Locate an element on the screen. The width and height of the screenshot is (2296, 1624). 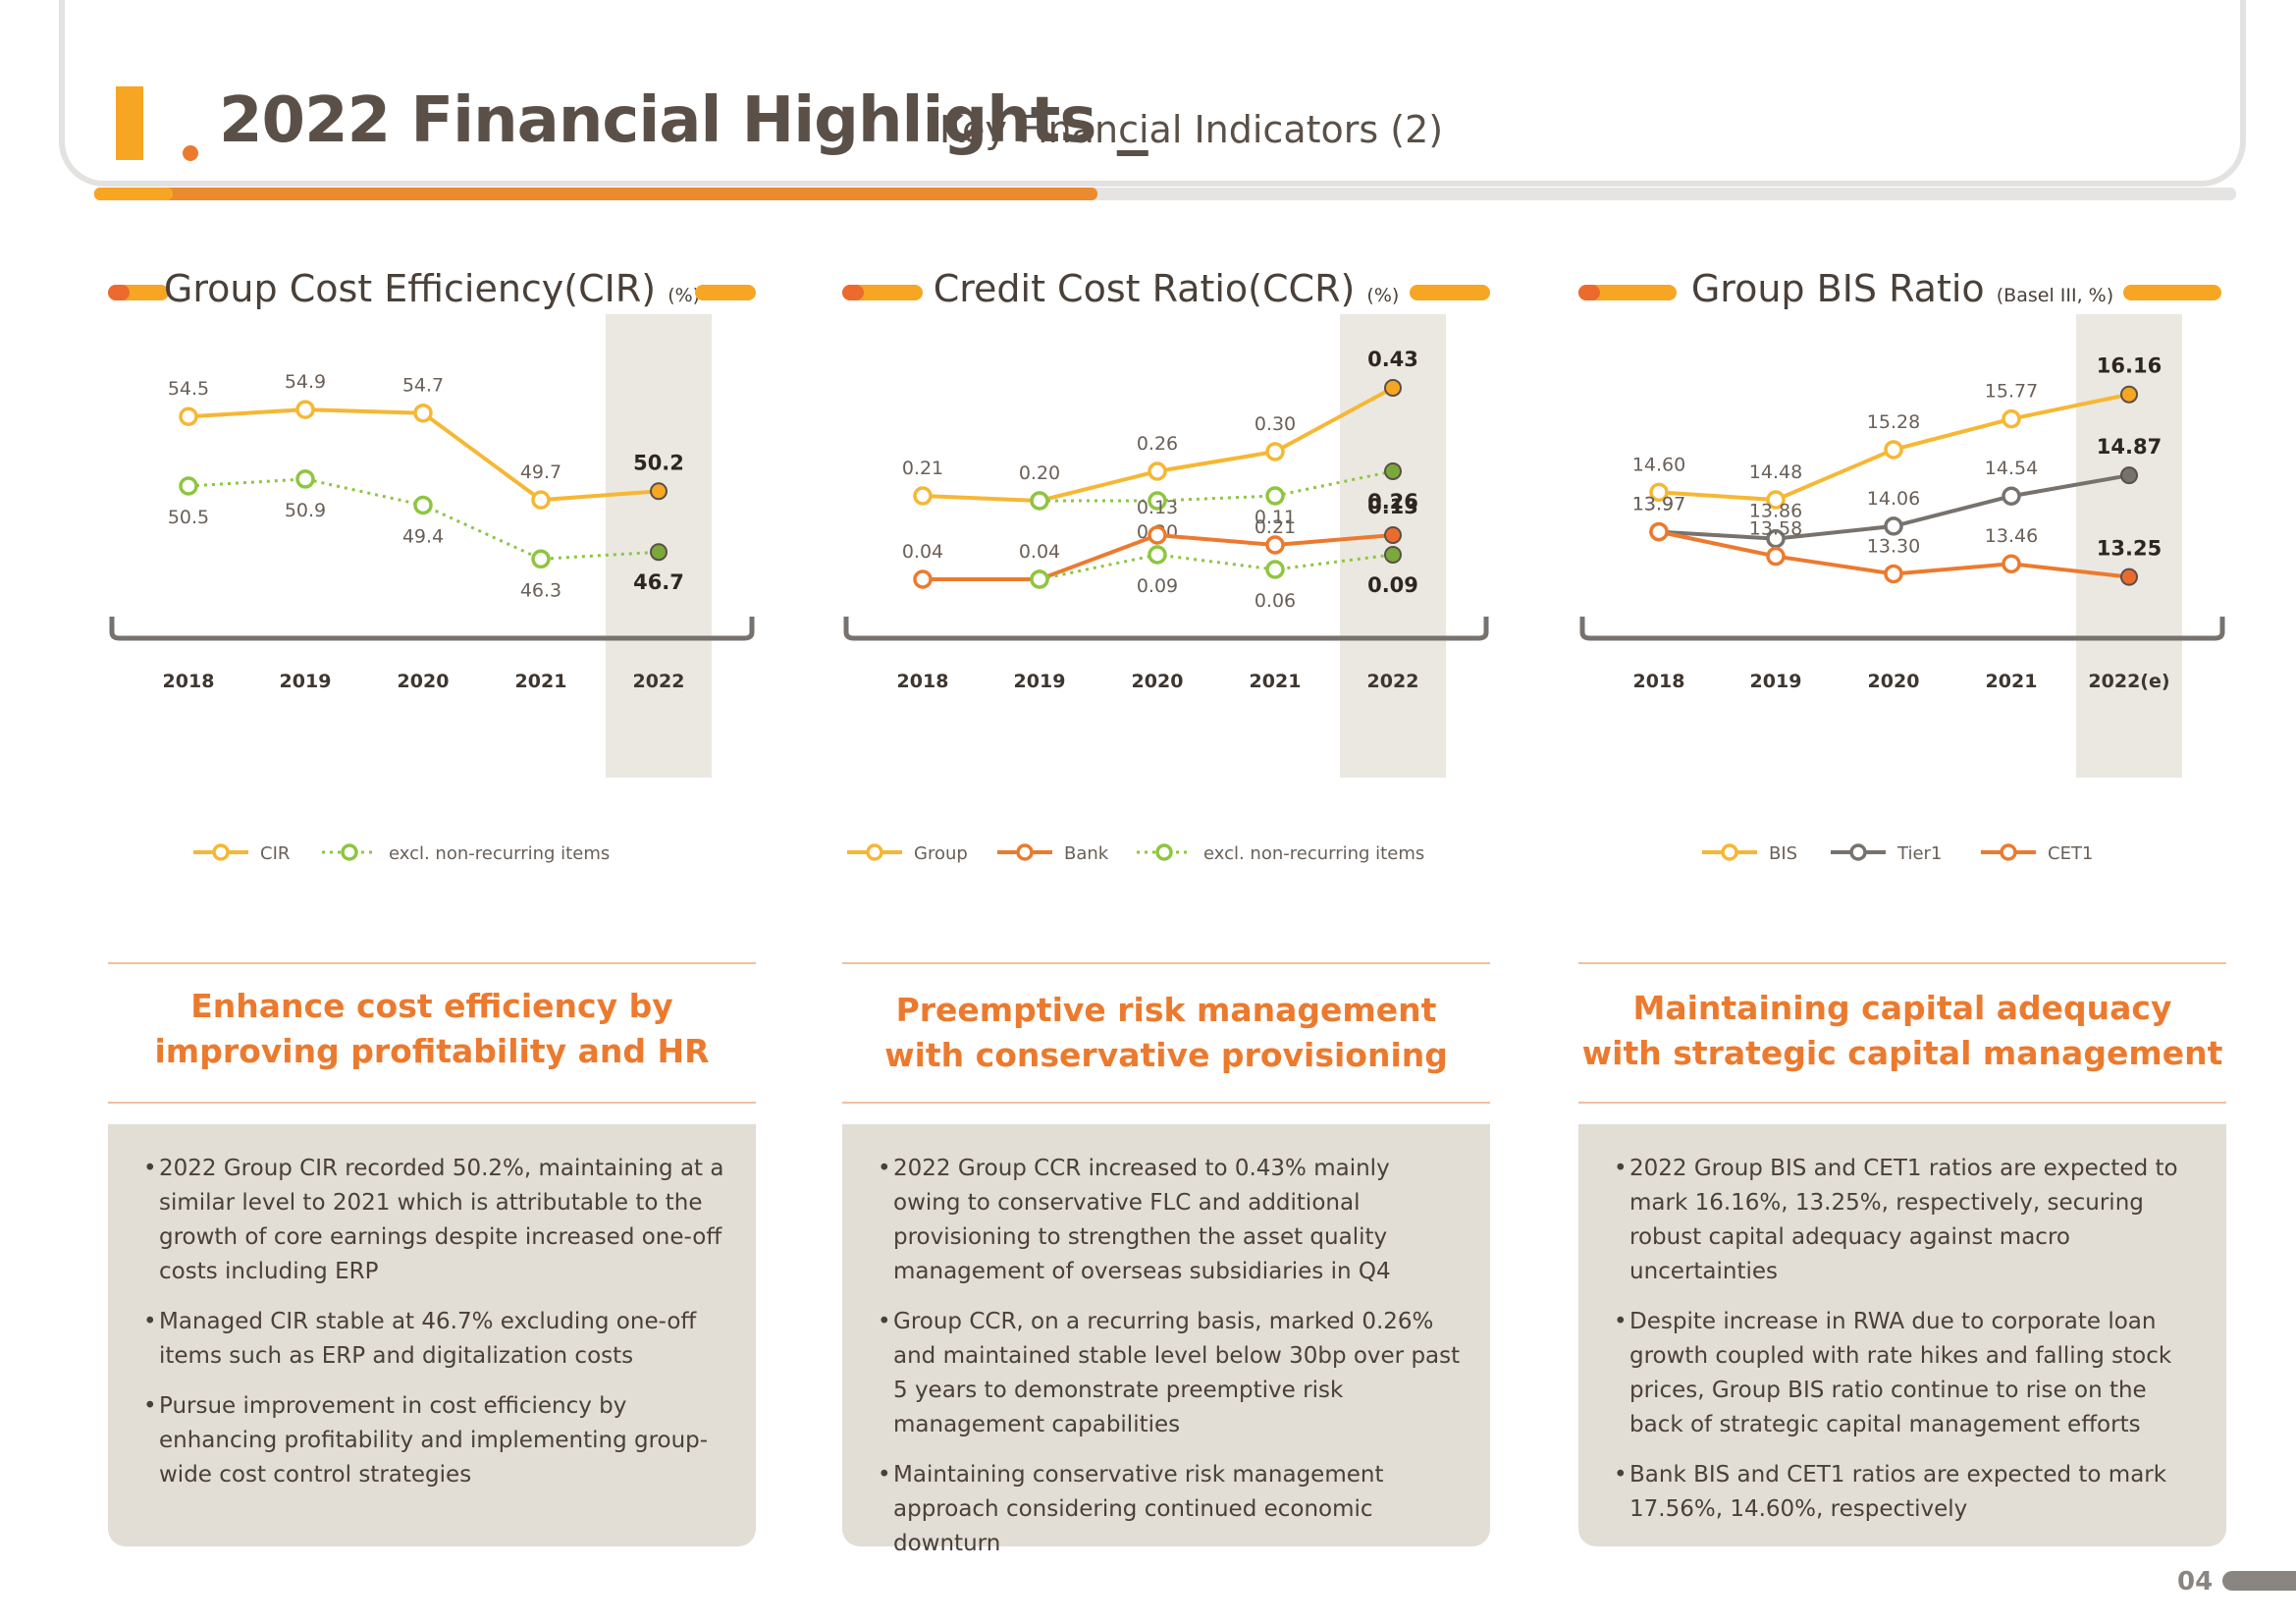
data-label: 15.28 is located at coordinates (1893, 422).